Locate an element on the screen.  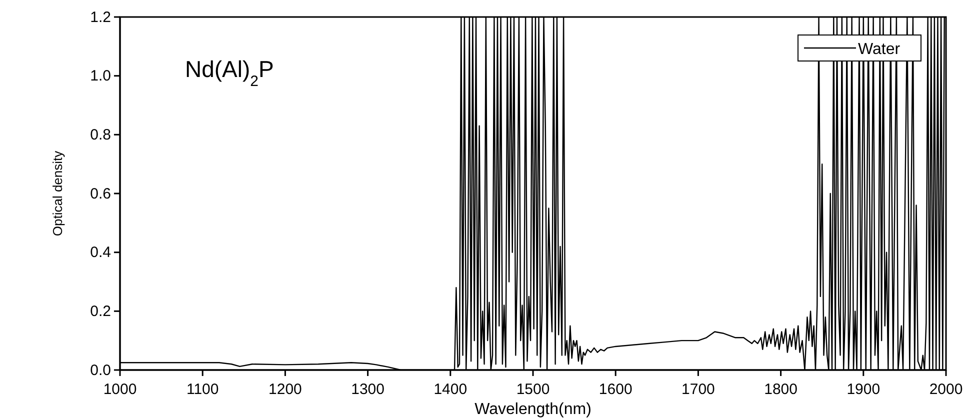
y-tick-label: 1.0 is located at coordinates (100, 76).